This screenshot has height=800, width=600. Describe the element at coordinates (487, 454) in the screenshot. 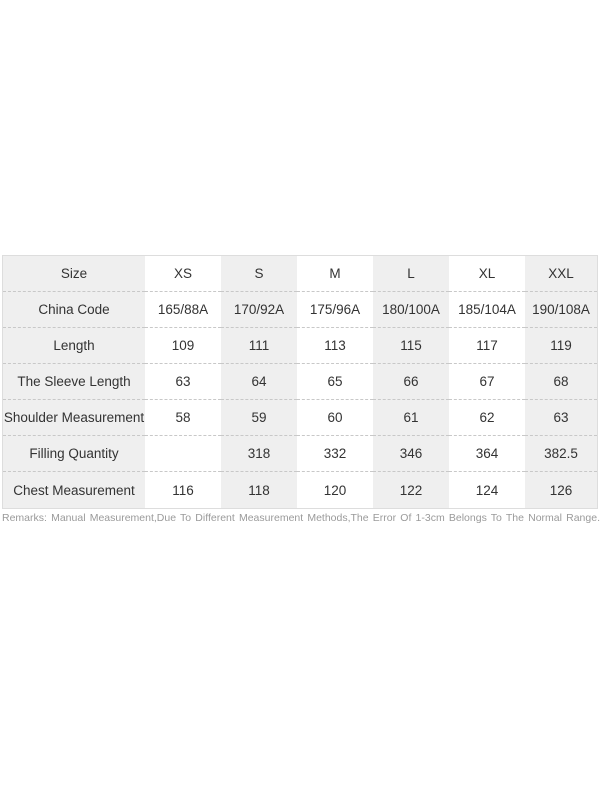

I see `table-cell: 364` at that location.